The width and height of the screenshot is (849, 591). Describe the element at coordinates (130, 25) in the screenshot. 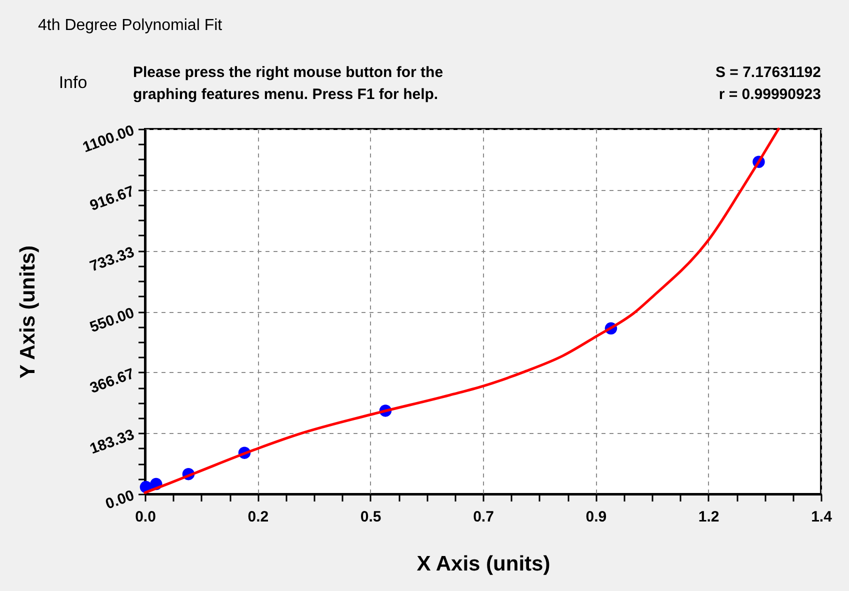

I see `chart-title: 4th Degree Polynomial Fit` at that location.